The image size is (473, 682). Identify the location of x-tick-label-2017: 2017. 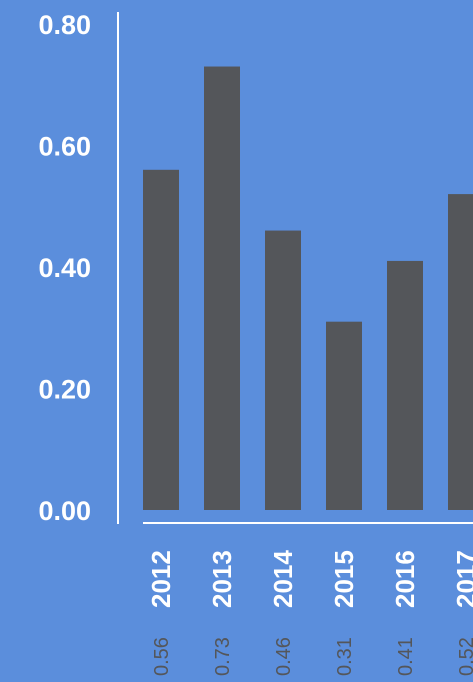
(462, 579).